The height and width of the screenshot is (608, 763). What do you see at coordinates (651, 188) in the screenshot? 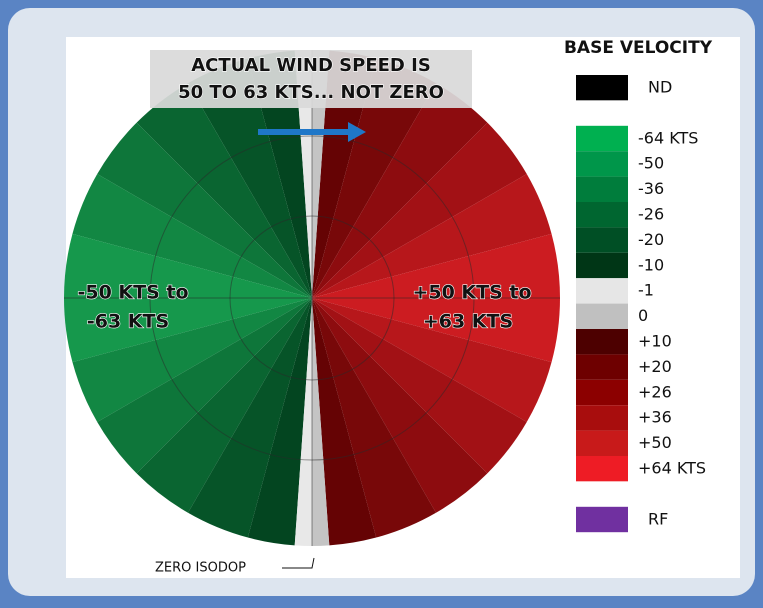
I see `legend-label: -36` at bounding box center [651, 188].